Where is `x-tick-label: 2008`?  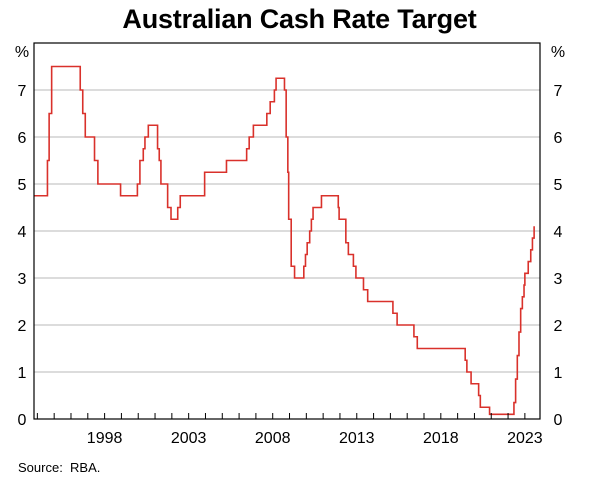
x-tick-label: 2008 is located at coordinates (273, 438).